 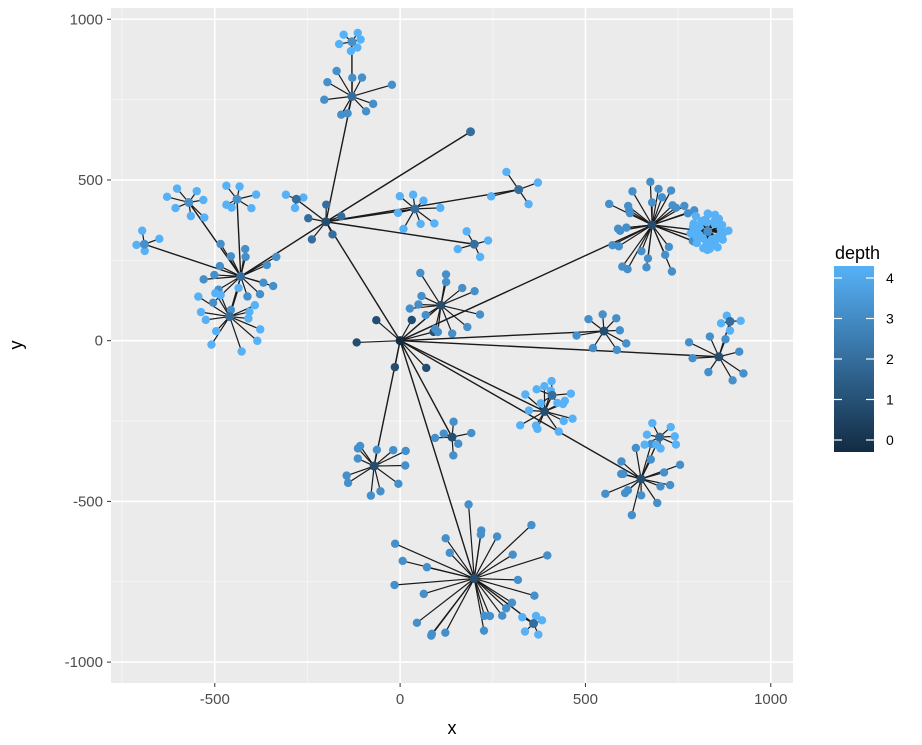 I want to click on y-tick-label: 1000, so click(x=86, y=19).